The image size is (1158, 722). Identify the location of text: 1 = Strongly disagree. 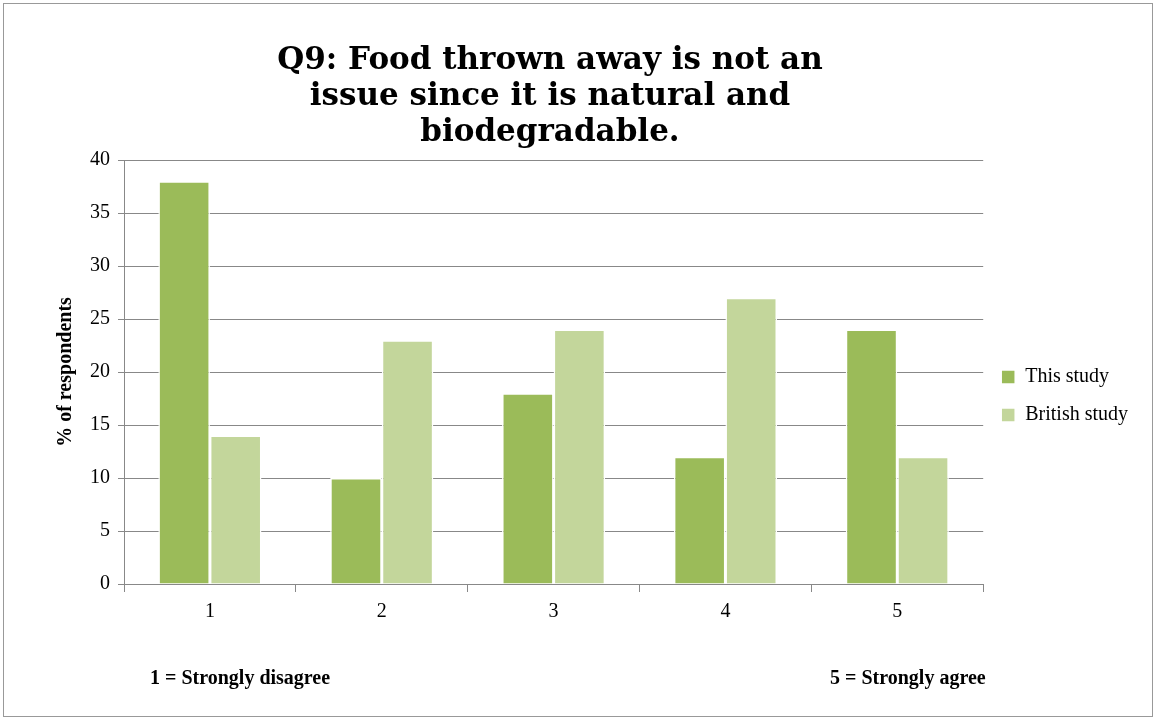
(240, 677).